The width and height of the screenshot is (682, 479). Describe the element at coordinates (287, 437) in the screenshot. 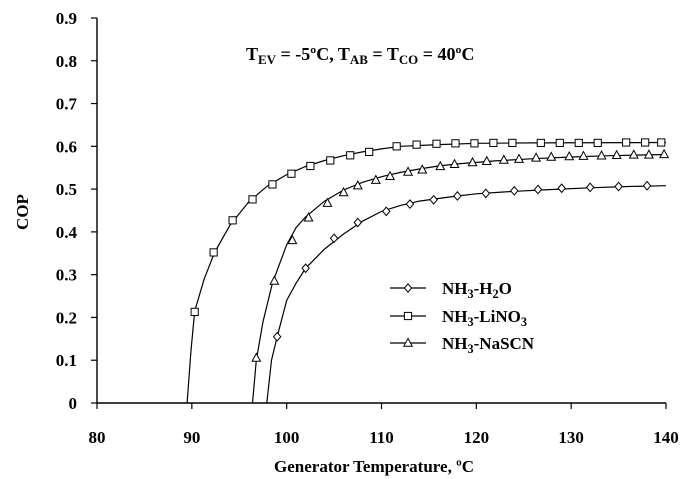

I see `x-tick-label: 100` at that location.